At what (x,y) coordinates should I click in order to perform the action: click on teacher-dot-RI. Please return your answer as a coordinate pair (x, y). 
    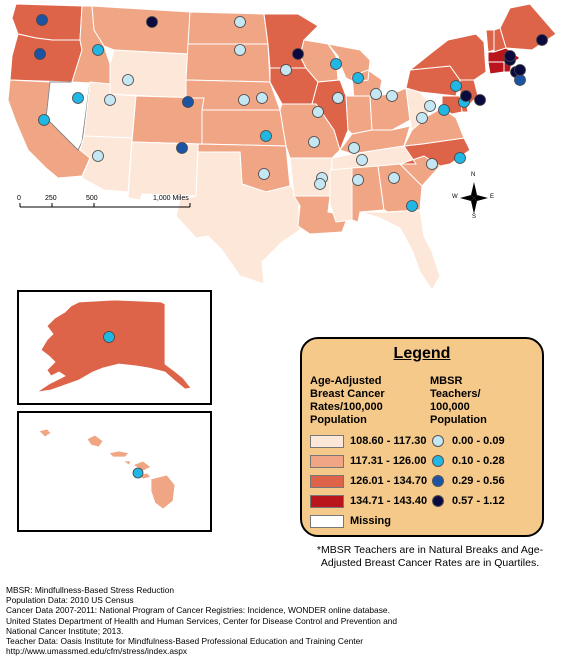
    Looking at the image, I should click on (520, 70).